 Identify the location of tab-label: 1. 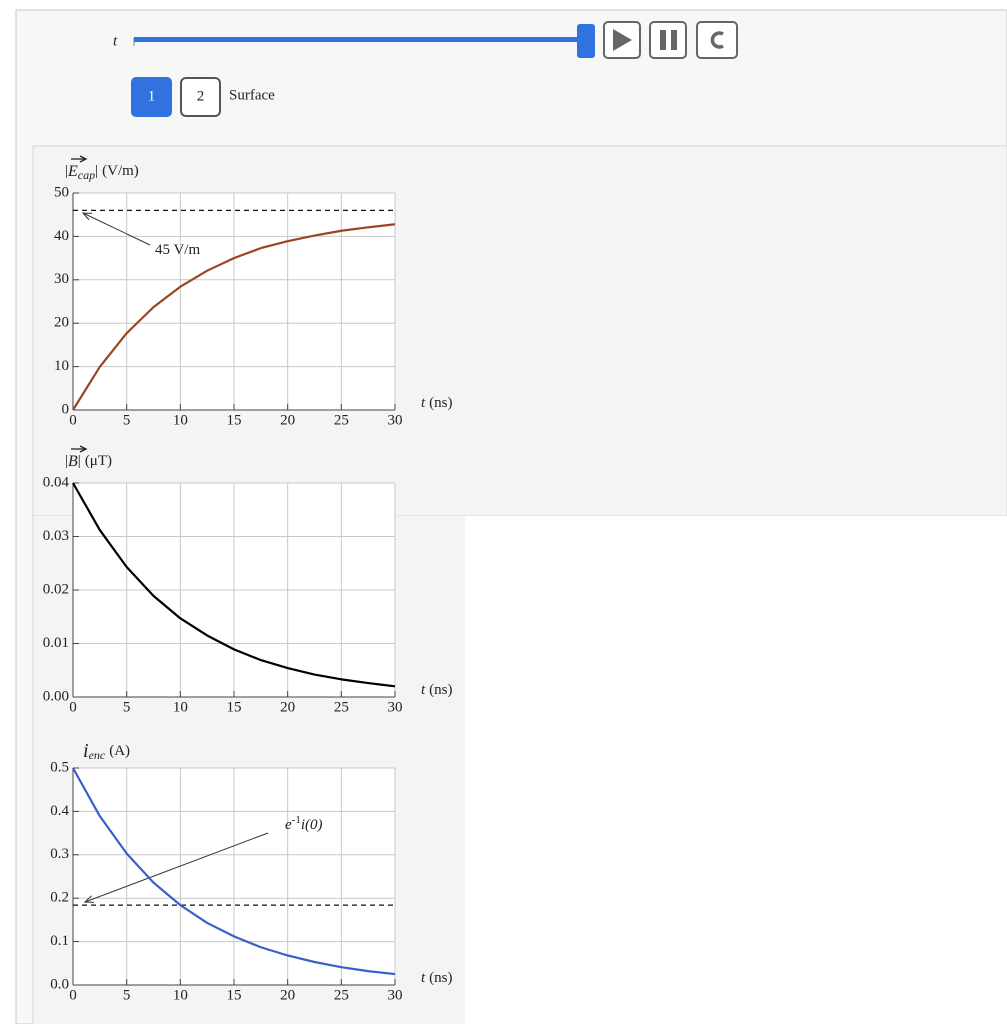
(152, 96).